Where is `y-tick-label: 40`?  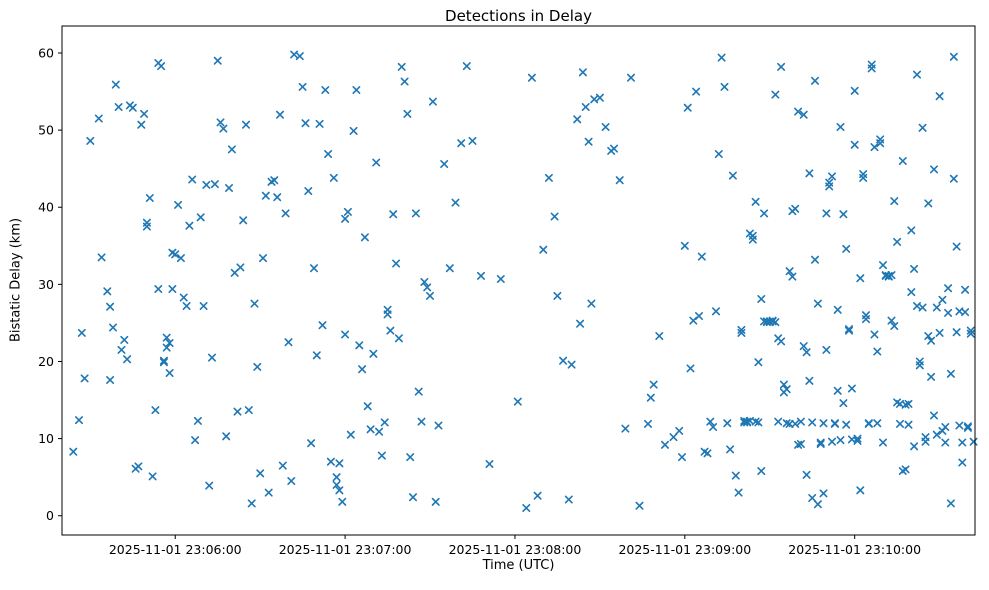
y-tick-label: 40 is located at coordinates (46, 207).